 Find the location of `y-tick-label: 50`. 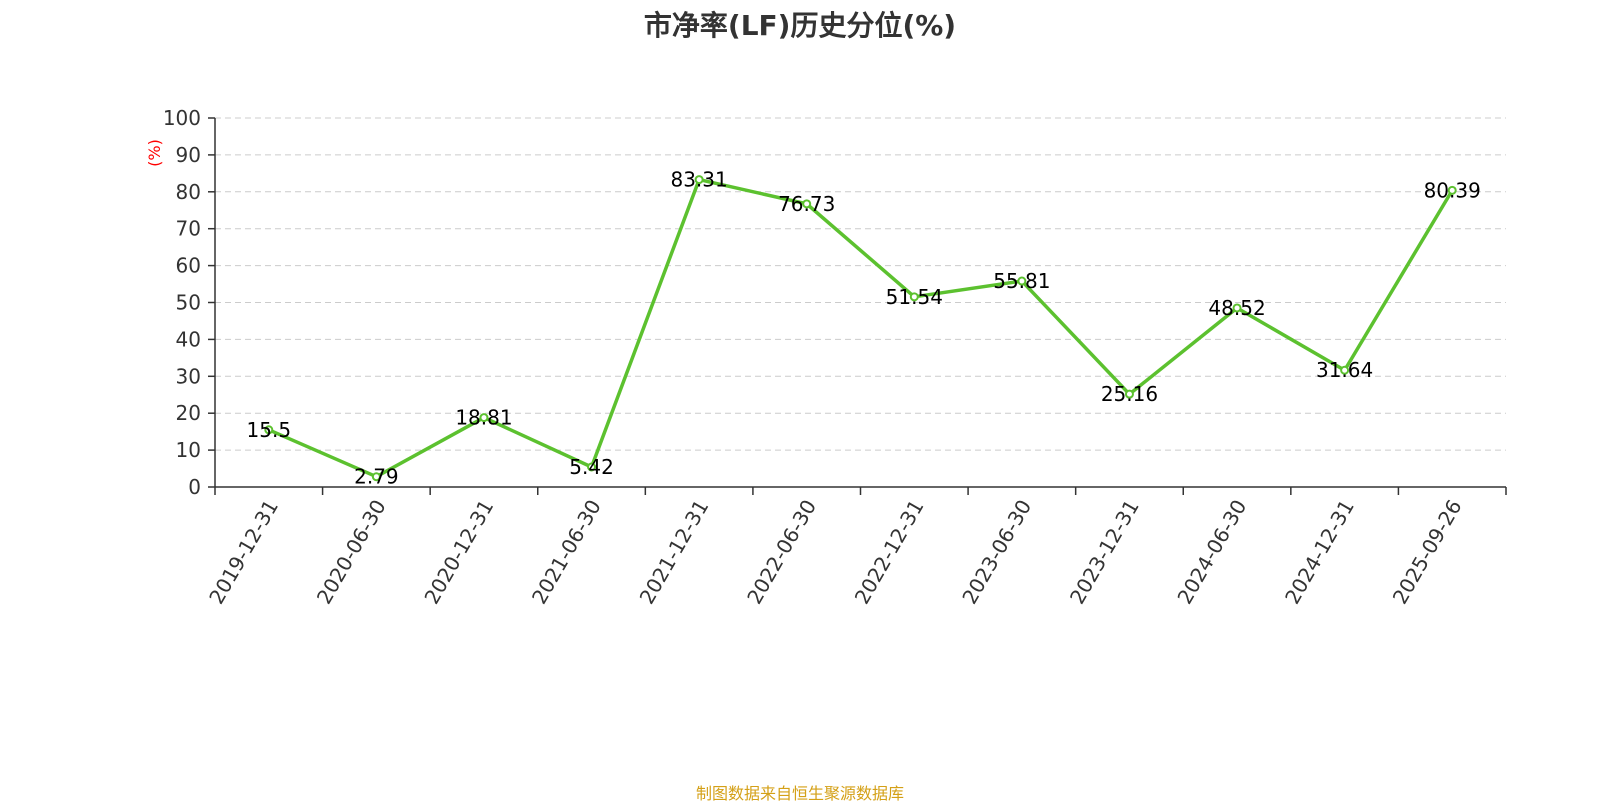

y-tick-label: 50 is located at coordinates (188, 303).